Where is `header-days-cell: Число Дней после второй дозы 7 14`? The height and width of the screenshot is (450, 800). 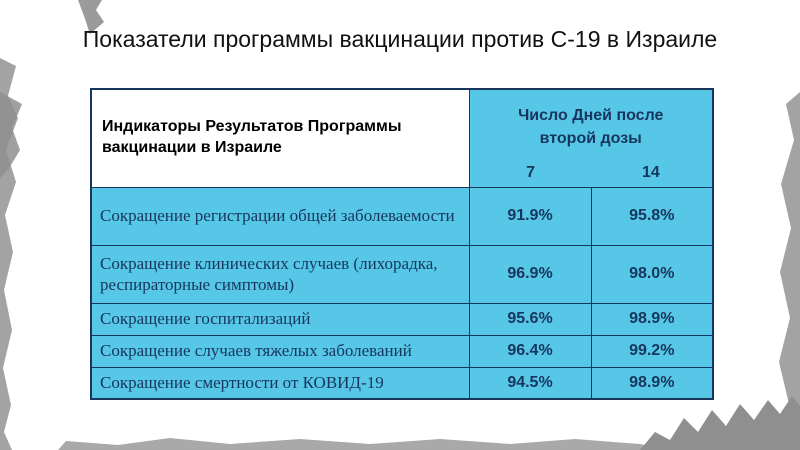 header-days-cell: Число Дней после второй дозы 7 14 is located at coordinates (591, 138).